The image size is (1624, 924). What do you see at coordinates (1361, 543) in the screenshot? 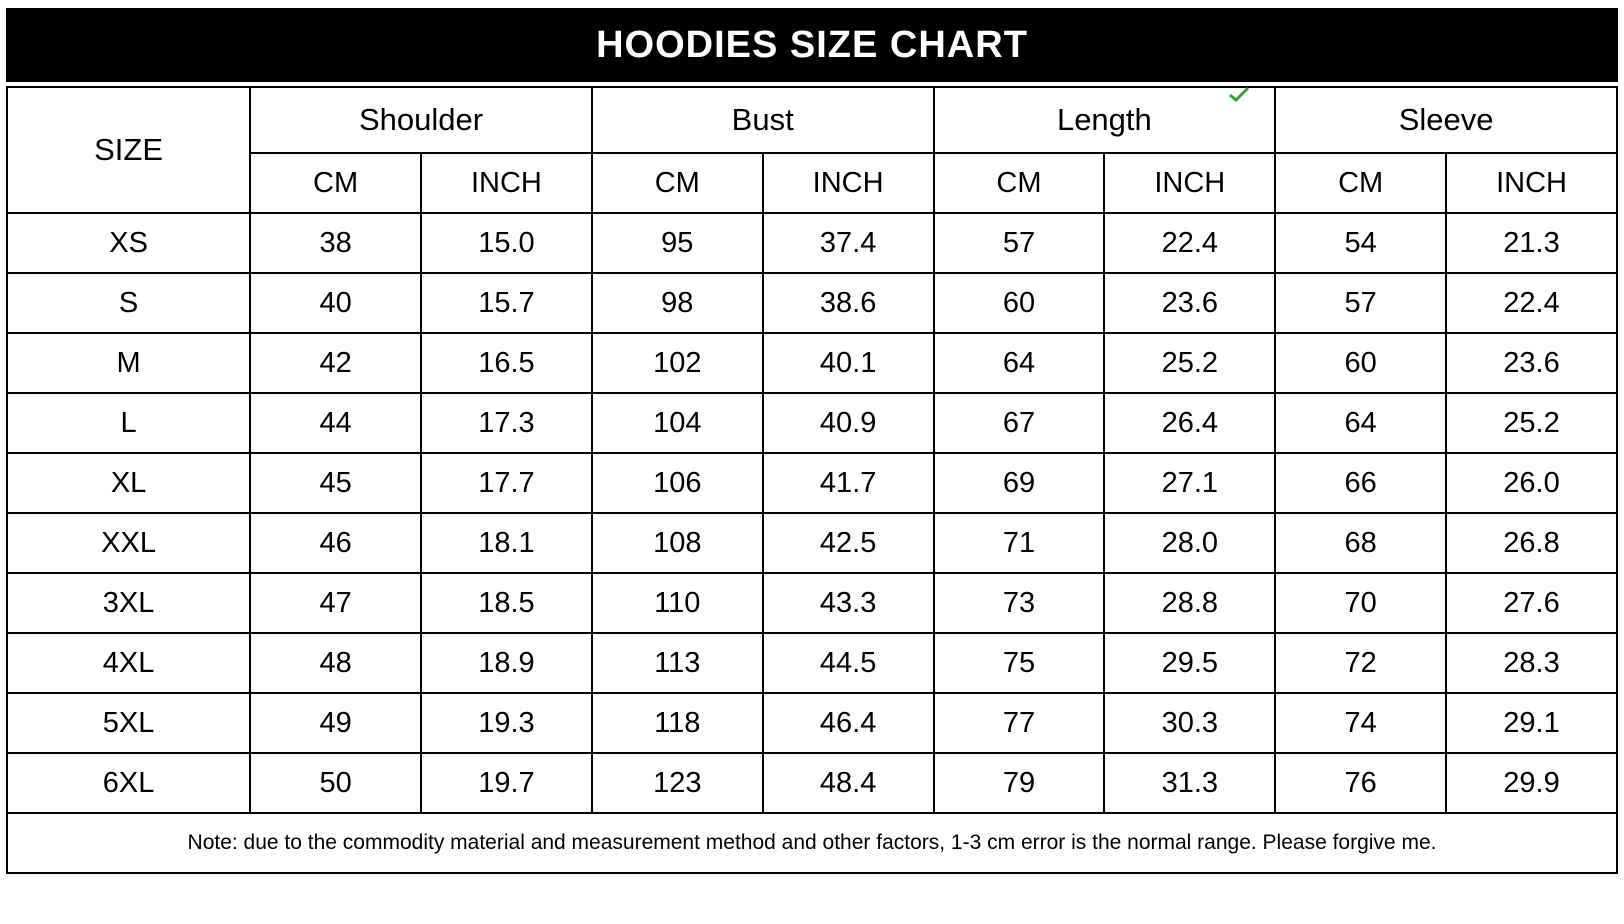
I see `cm-value-cell: 68` at bounding box center [1361, 543].